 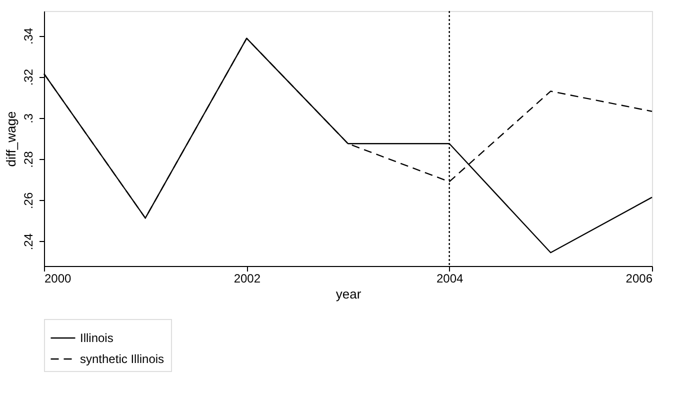 What do you see at coordinates (29, 159) in the screenshot?
I see `y-tick-label: .28` at bounding box center [29, 159].